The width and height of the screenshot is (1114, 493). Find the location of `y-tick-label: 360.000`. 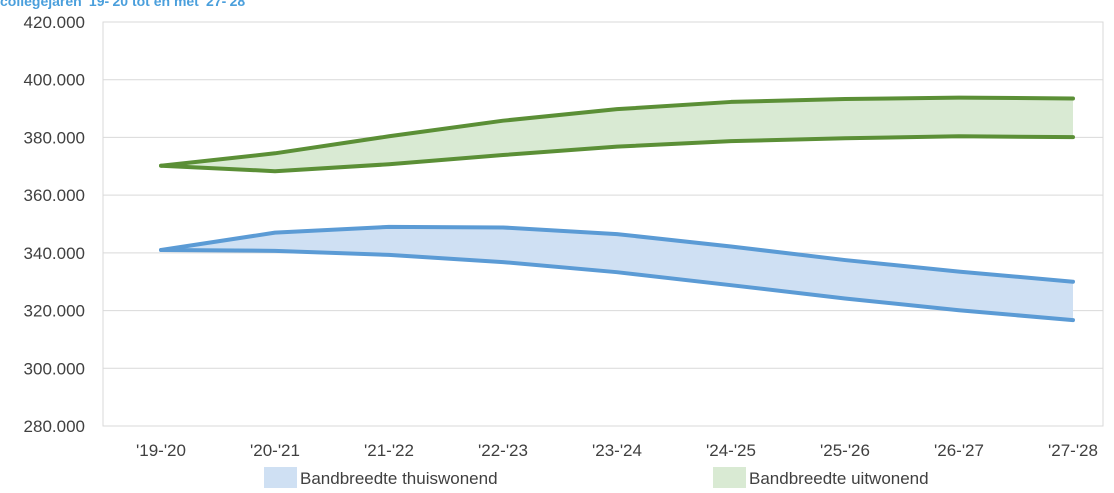

y-tick-label: 360.000 is located at coordinates (54, 195).